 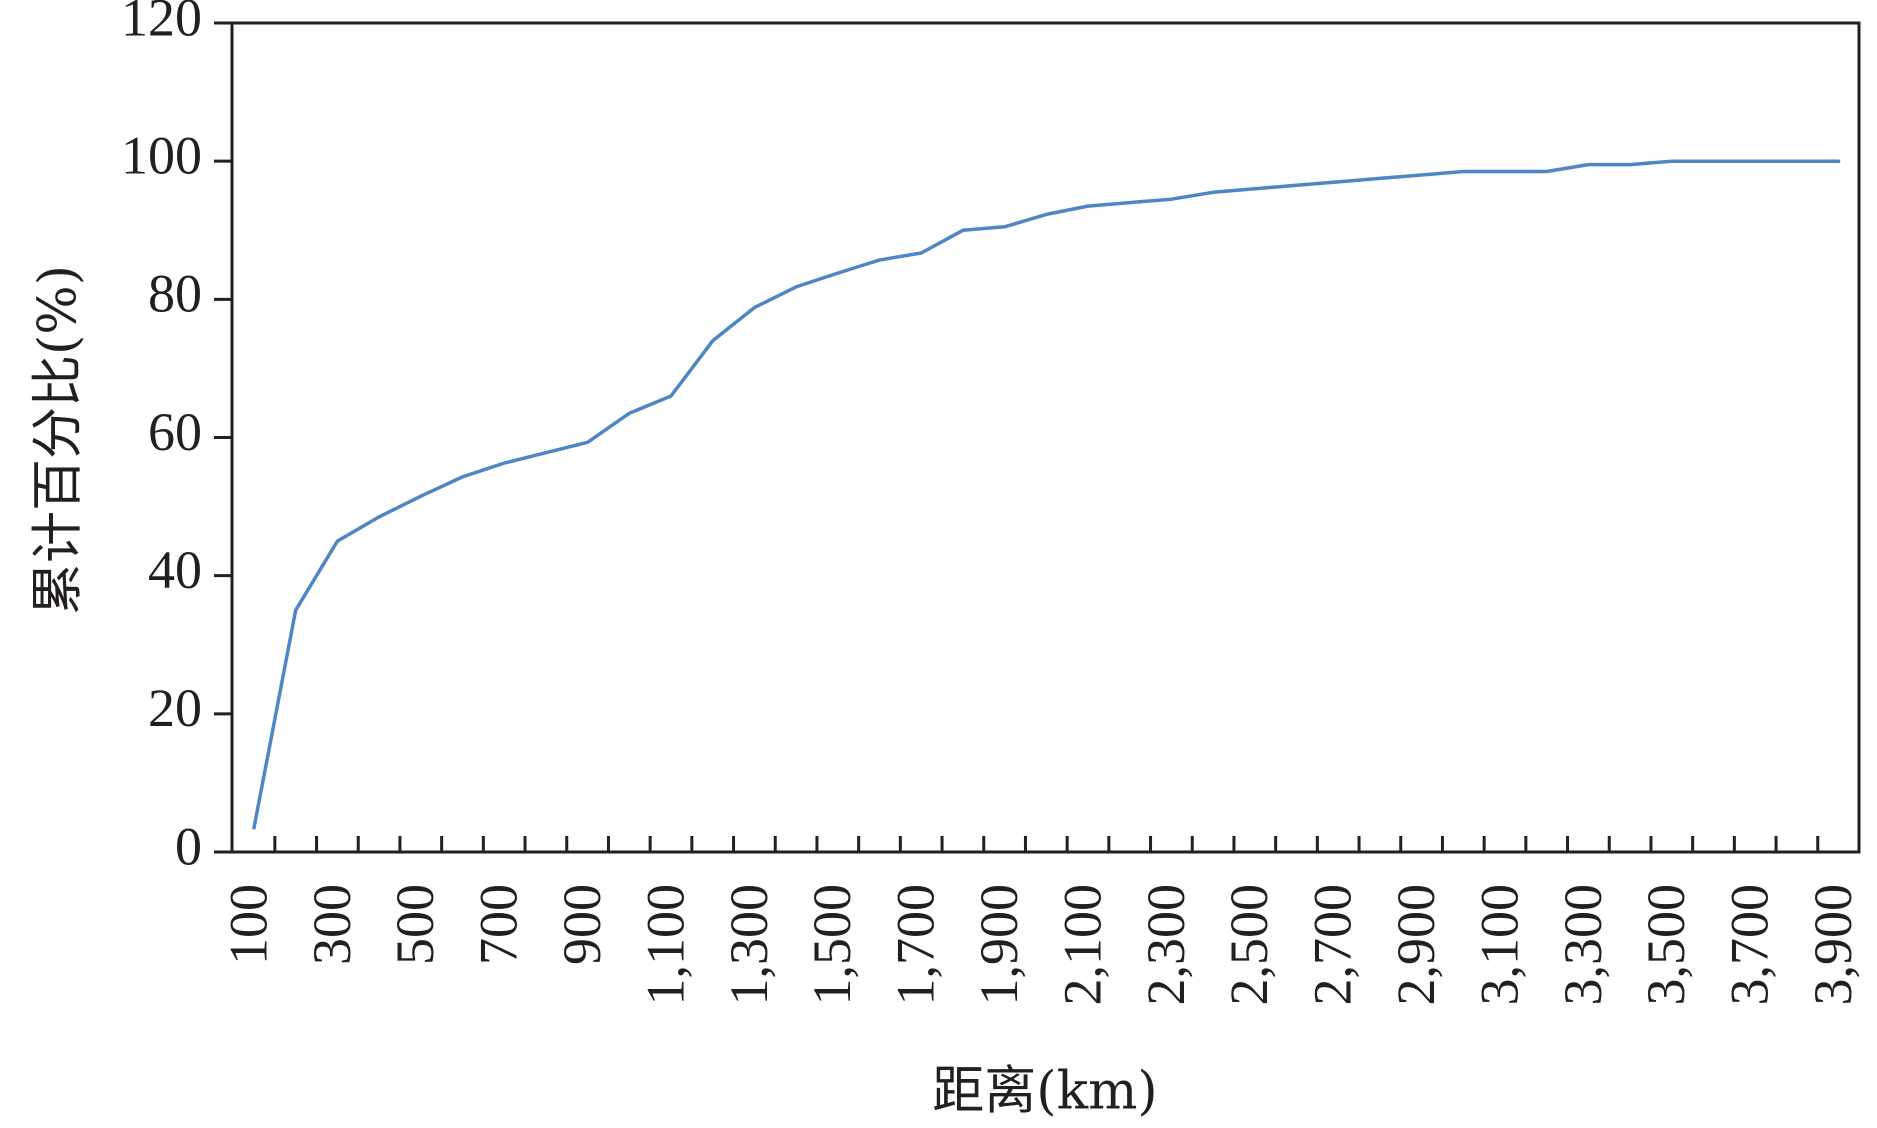 What do you see at coordinates (175, 708) in the screenshot?
I see `y-tick-label: 20` at bounding box center [175, 708].